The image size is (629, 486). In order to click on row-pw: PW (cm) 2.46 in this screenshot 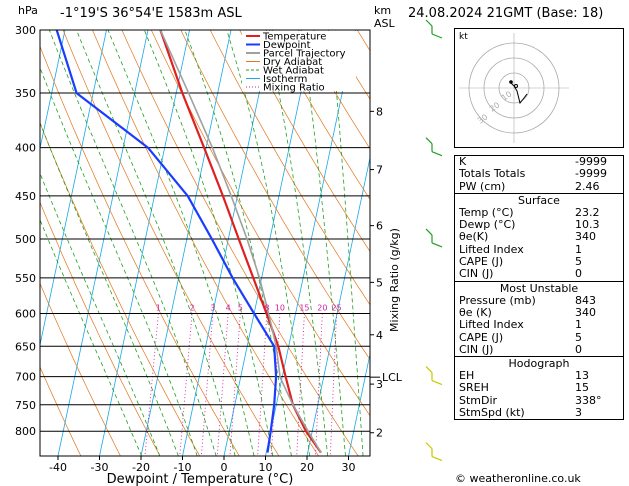, I will do `click(529, 186)`.